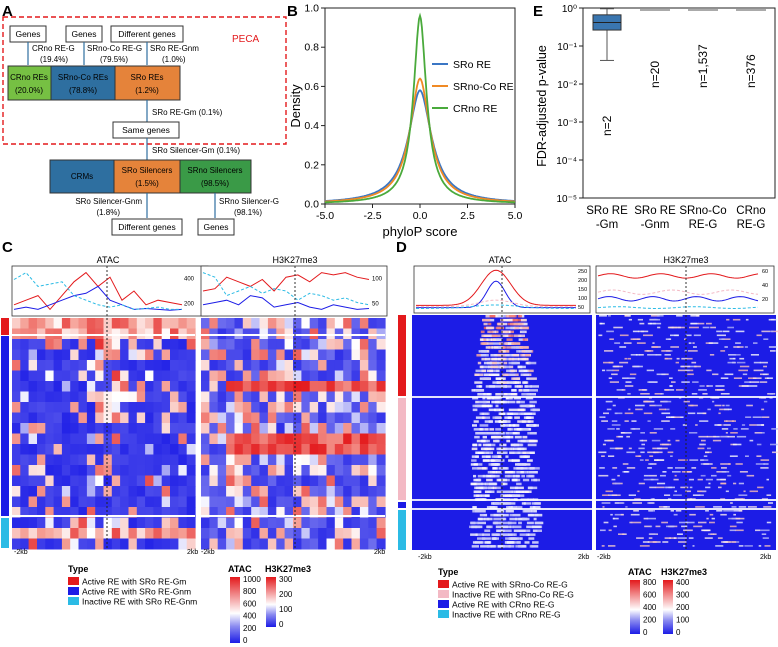 This screenshot has height=647, width=778. I want to click on density-series-sro-re, so click(420, 145).